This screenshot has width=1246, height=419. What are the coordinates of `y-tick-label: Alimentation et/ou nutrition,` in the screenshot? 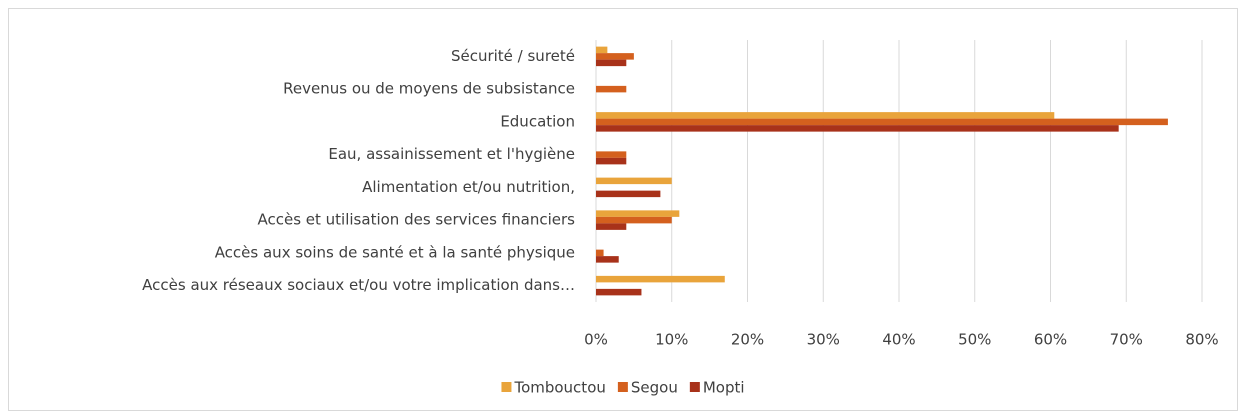 It's located at (468, 187).